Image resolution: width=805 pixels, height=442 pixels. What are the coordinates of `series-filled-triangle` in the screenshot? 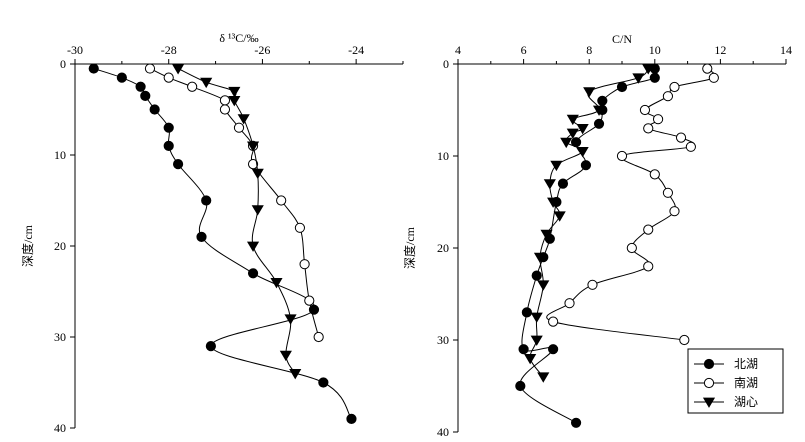 It's located at (589, 223).